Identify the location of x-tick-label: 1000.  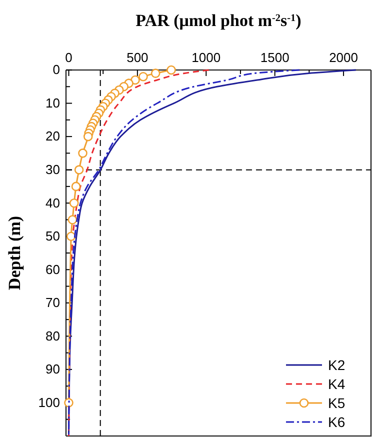
(206, 57).